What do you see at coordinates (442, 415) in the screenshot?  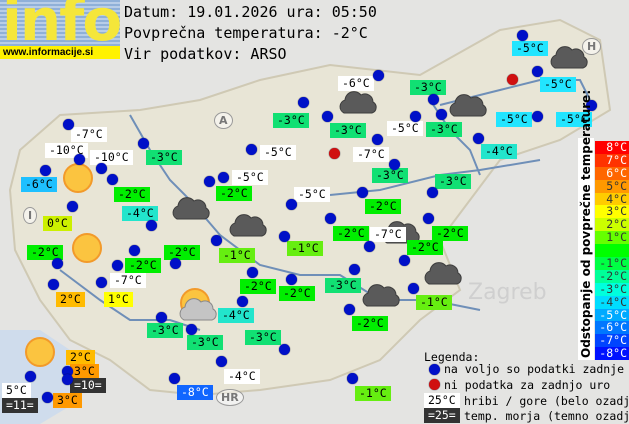 I see `legend-sea-sample: =25=` at bounding box center [442, 415].